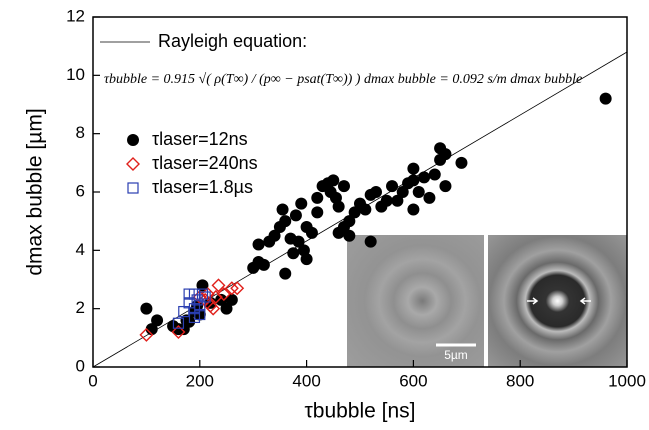  I want to click on x-tick-label: 200, so click(200, 380).